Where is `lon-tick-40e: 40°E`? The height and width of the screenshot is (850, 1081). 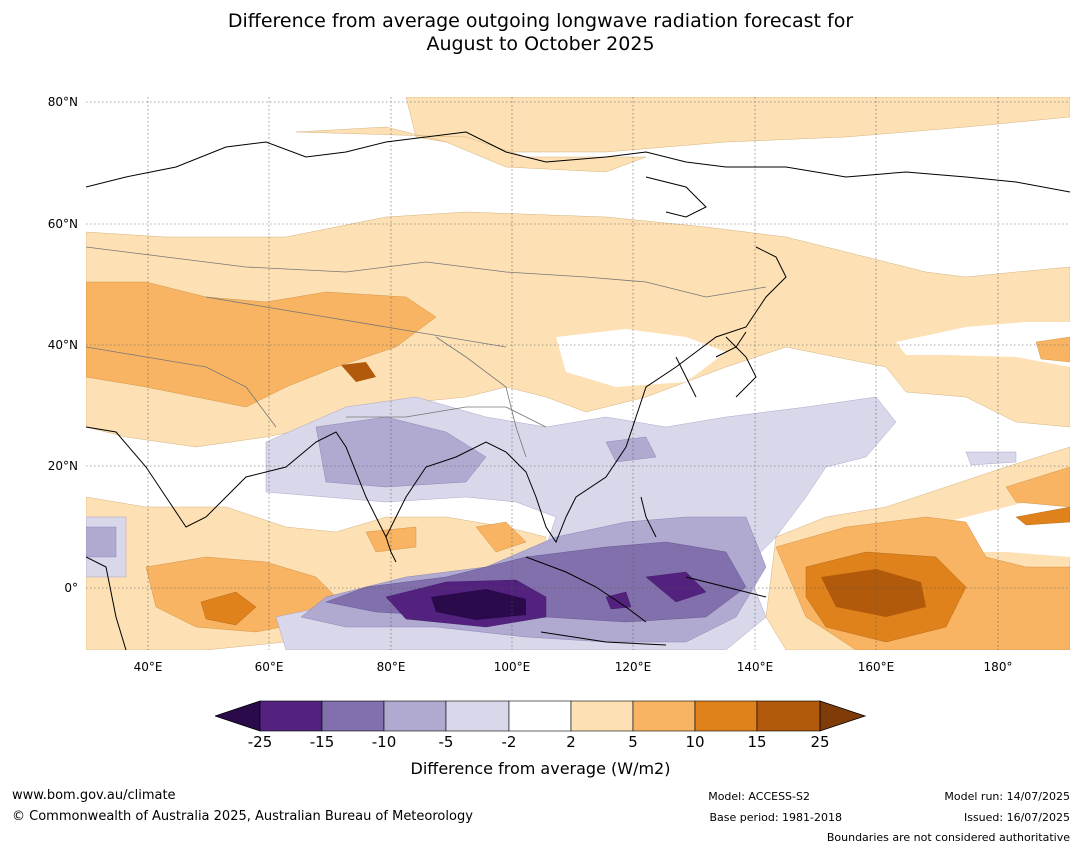 lon-tick-40e: 40°E is located at coordinates (148, 667).